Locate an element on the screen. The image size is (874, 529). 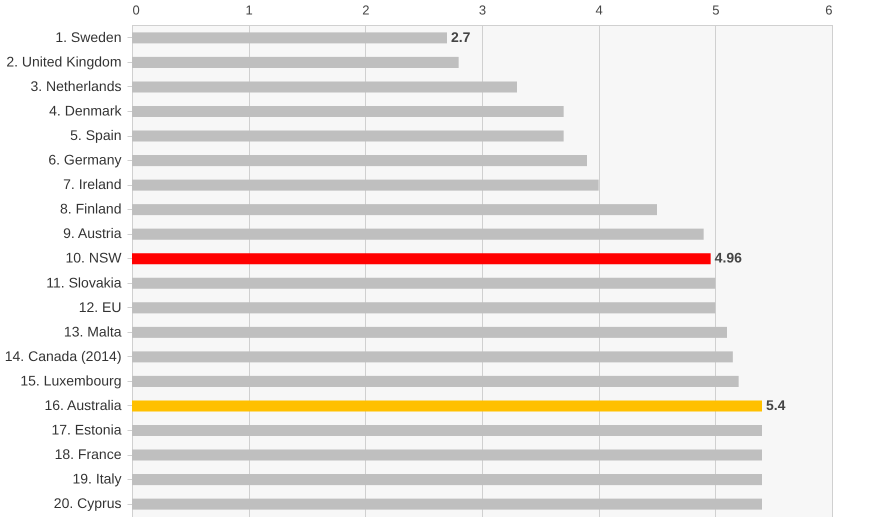
y-tick-label: 17. Estonia is located at coordinates (86, 430).